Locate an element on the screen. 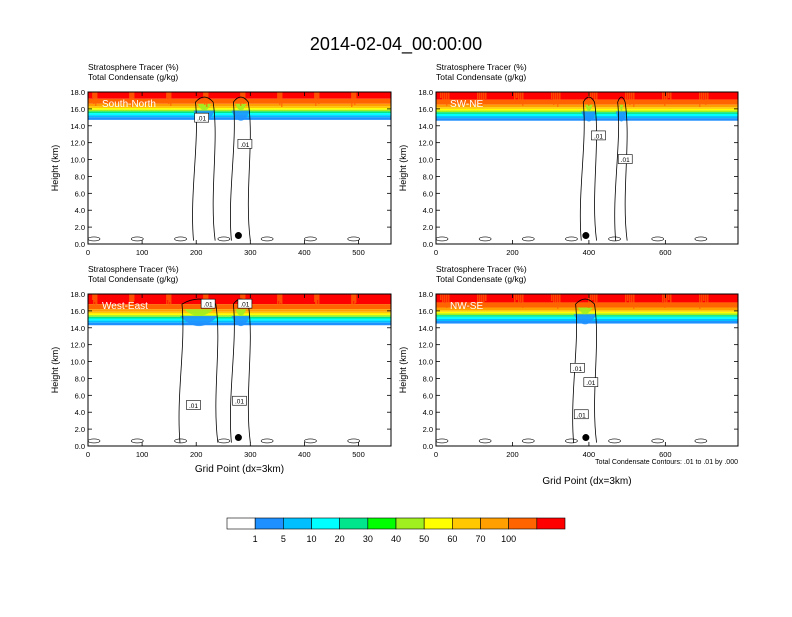 Image resolution: width=792 pixels, height=617 pixels. y-tick-label: 16.0 is located at coordinates (425, 311).